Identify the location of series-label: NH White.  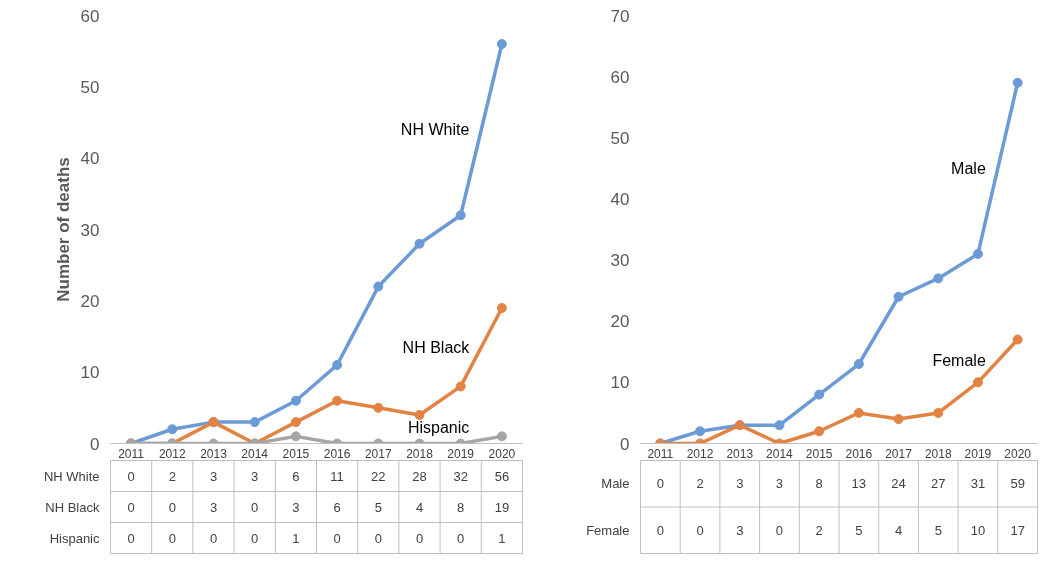
(435, 130).